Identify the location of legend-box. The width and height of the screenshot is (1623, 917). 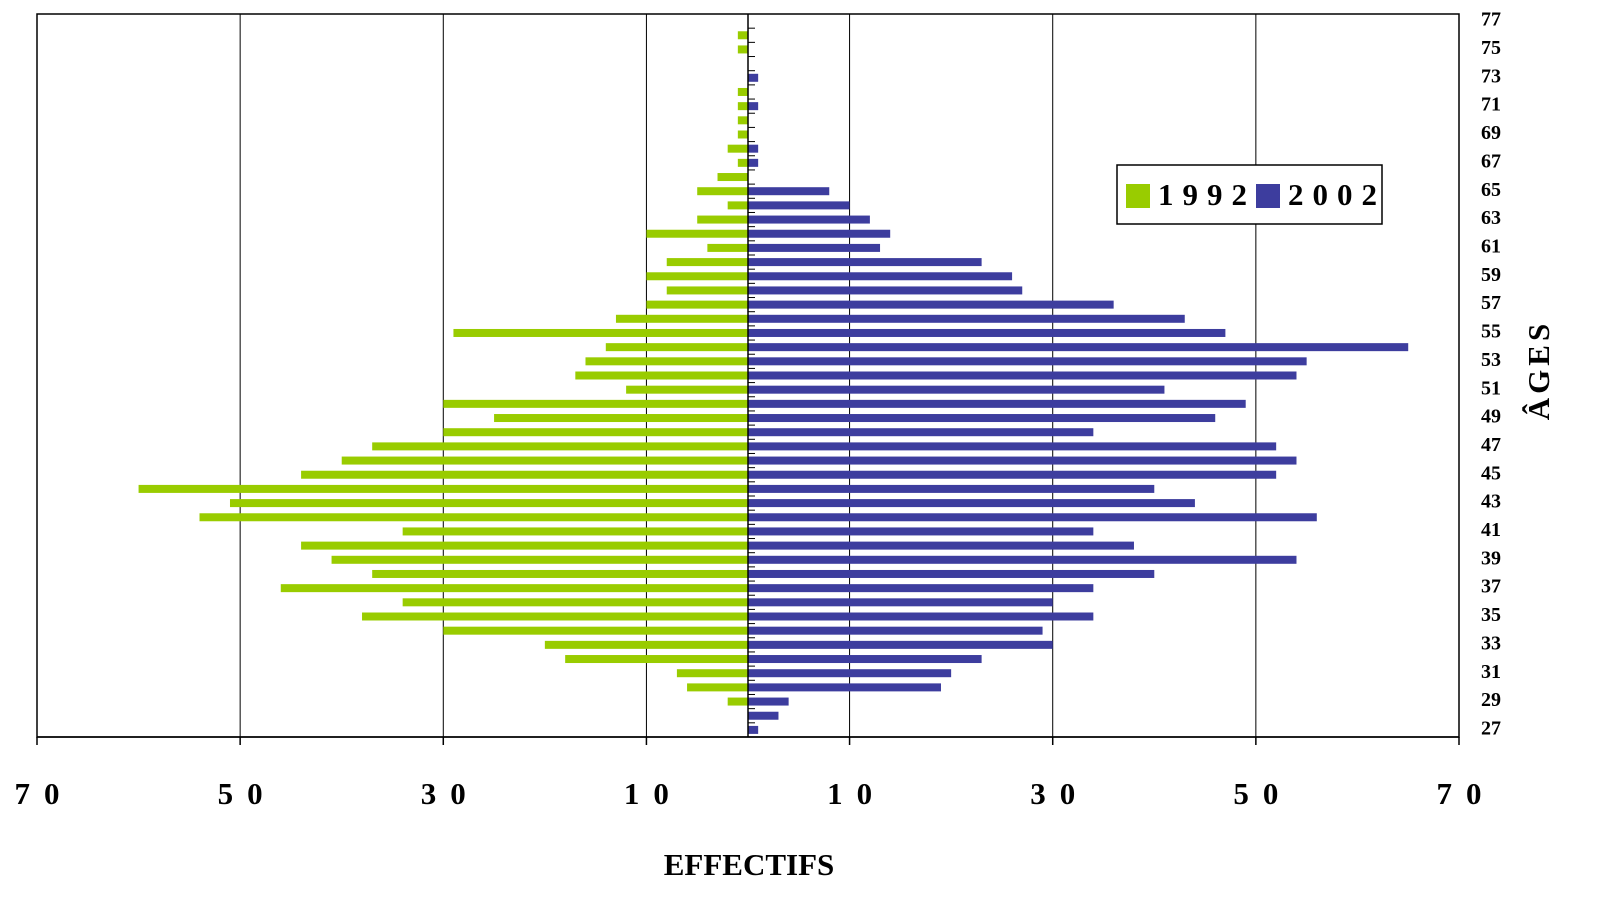
(1249, 194).